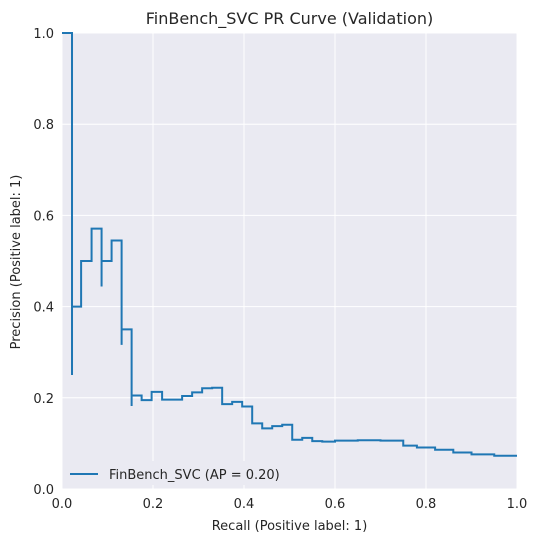  What do you see at coordinates (290, 526) in the screenshot?
I see `x-axis-label: Recall (Positive label: 1)` at bounding box center [290, 526].